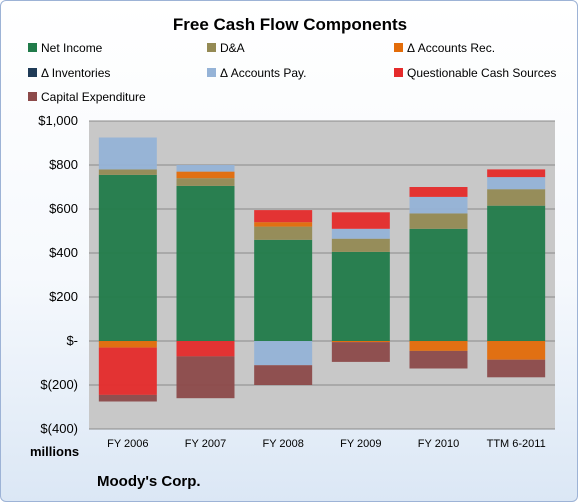 Image resolution: width=578 pixels, height=502 pixels. What do you see at coordinates (93, 97) in the screenshot?
I see `legend-label: Capital Expenditure` at bounding box center [93, 97].